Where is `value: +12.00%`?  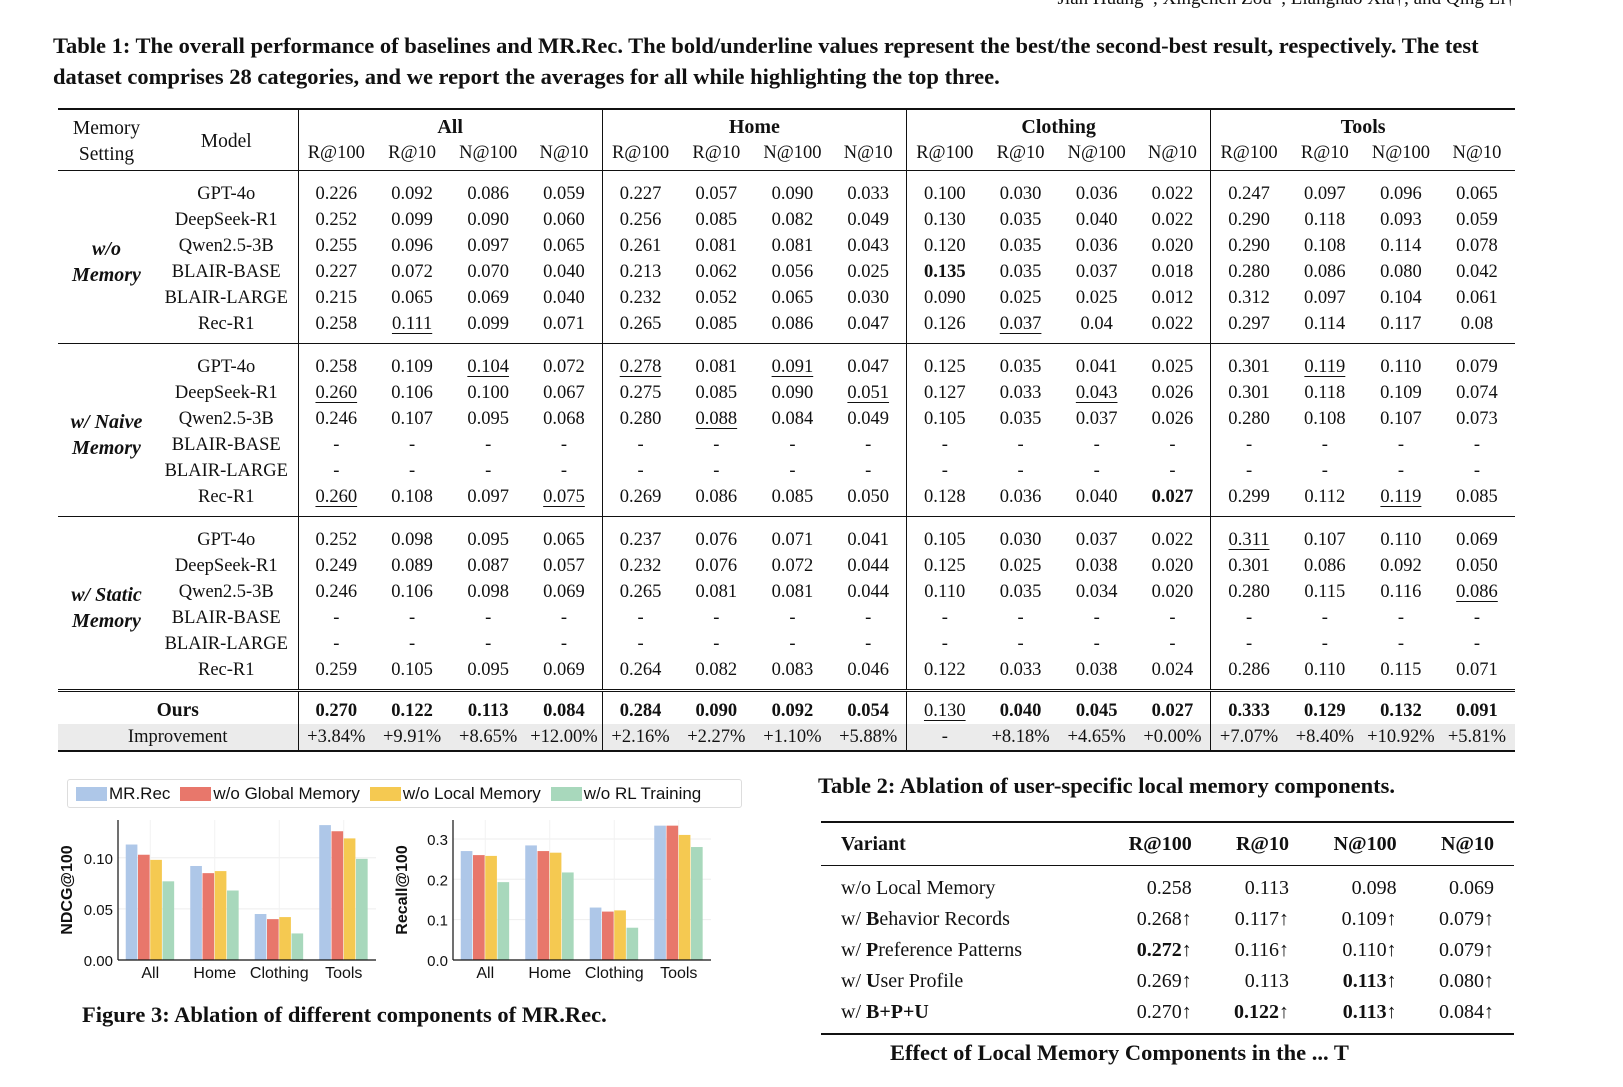
value: +12.00% is located at coordinates (564, 736).